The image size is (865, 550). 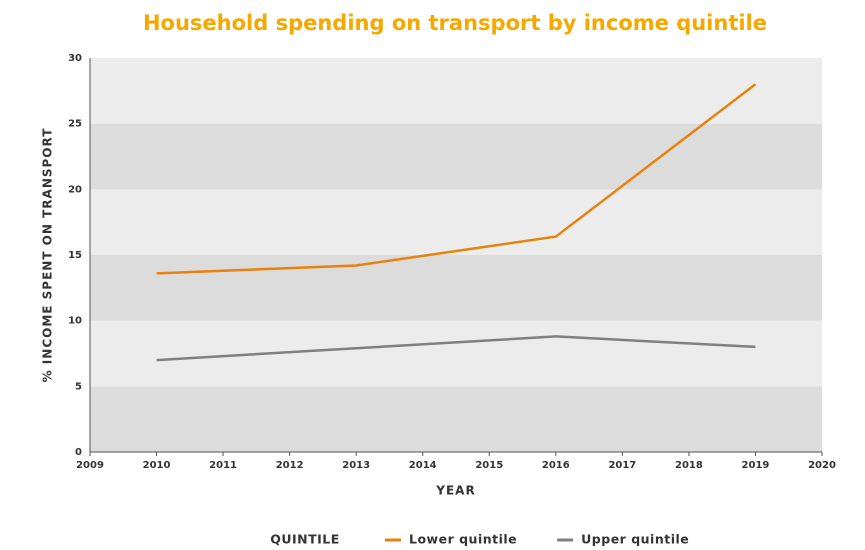 I want to click on x-tick-label: 2012, so click(x=290, y=465).